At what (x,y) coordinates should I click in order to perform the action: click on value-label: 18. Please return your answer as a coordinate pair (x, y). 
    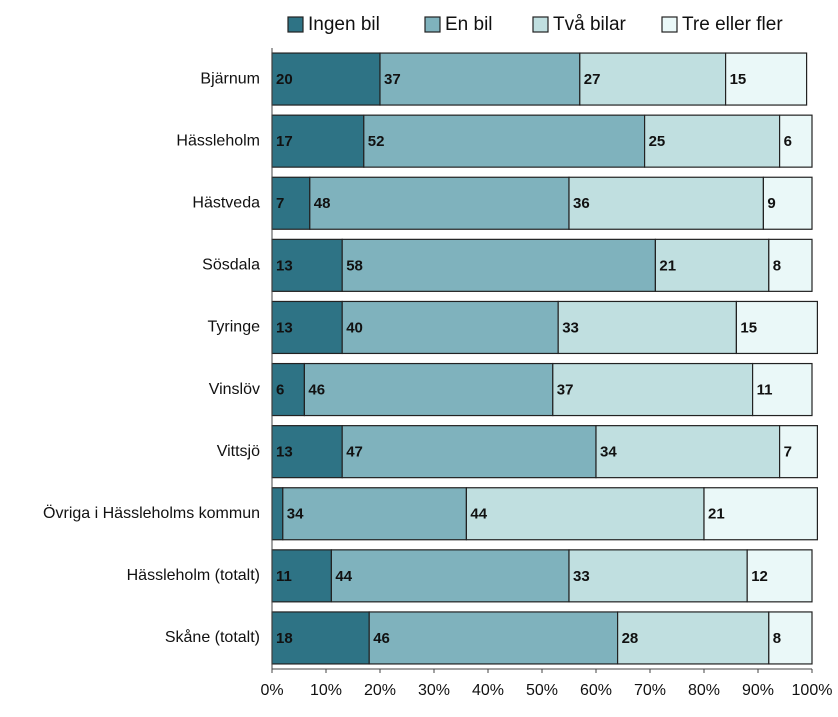
    Looking at the image, I should click on (284, 638).